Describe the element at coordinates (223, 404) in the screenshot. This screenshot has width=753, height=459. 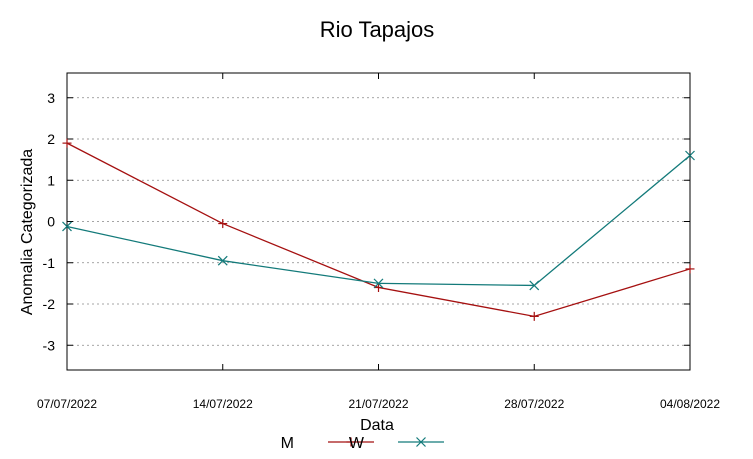
I see `x-tick-label: 14/07/2022` at that location.